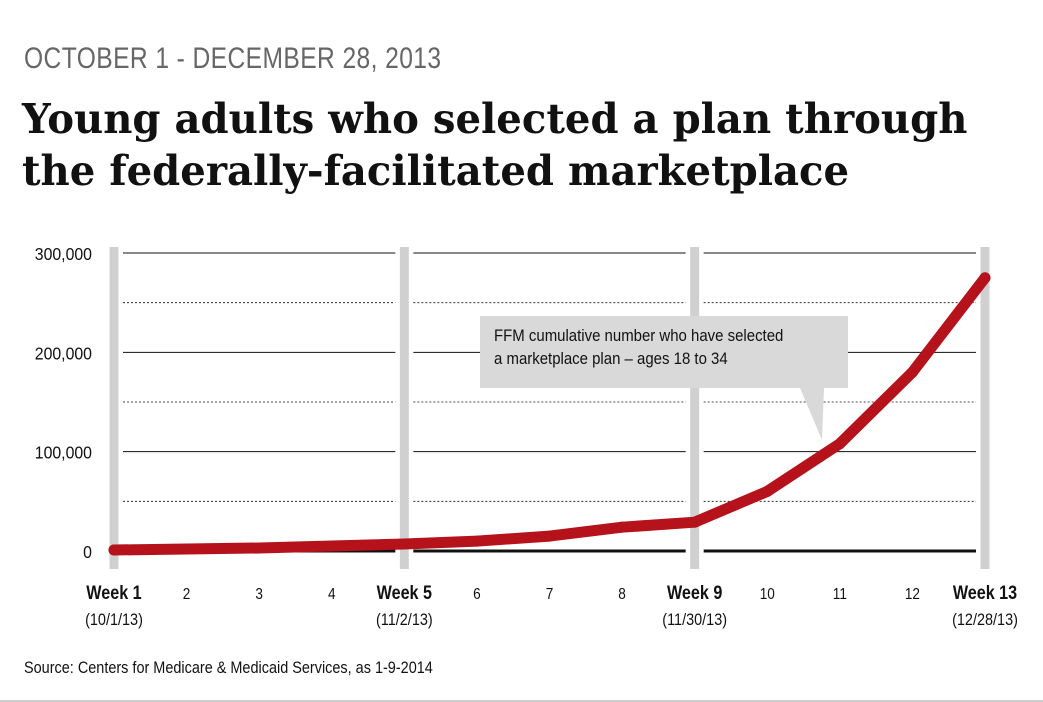 The width and height of the screenshot is (1043, 702). I want to click on callout-pointer, so click(812, 414).